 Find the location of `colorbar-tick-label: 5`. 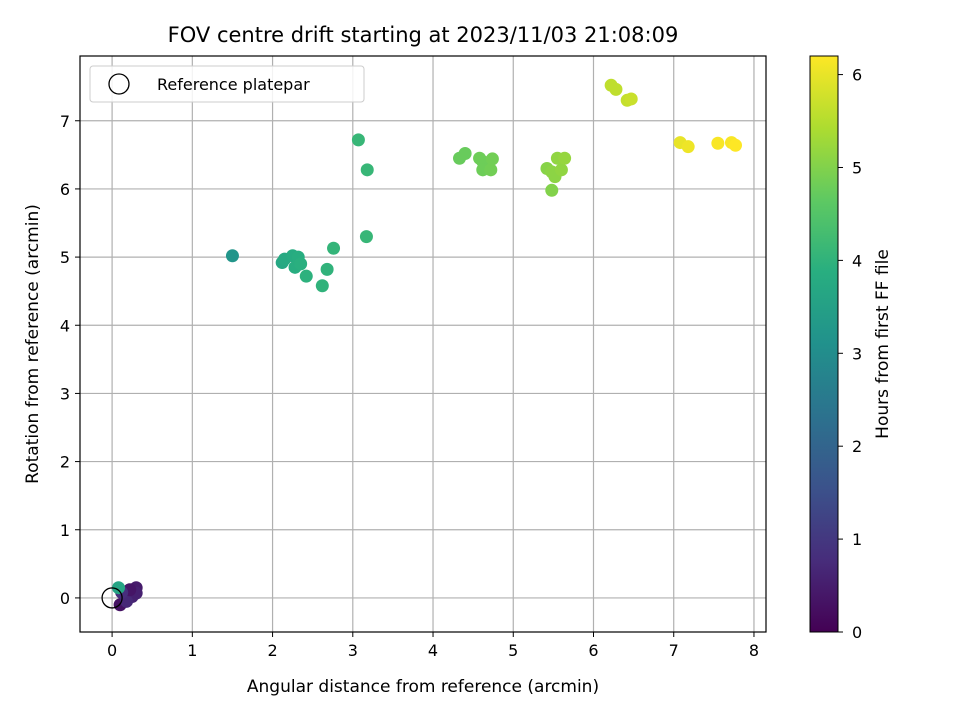

colorbar-tick-label: 5 is located at coordinates (857, 167).